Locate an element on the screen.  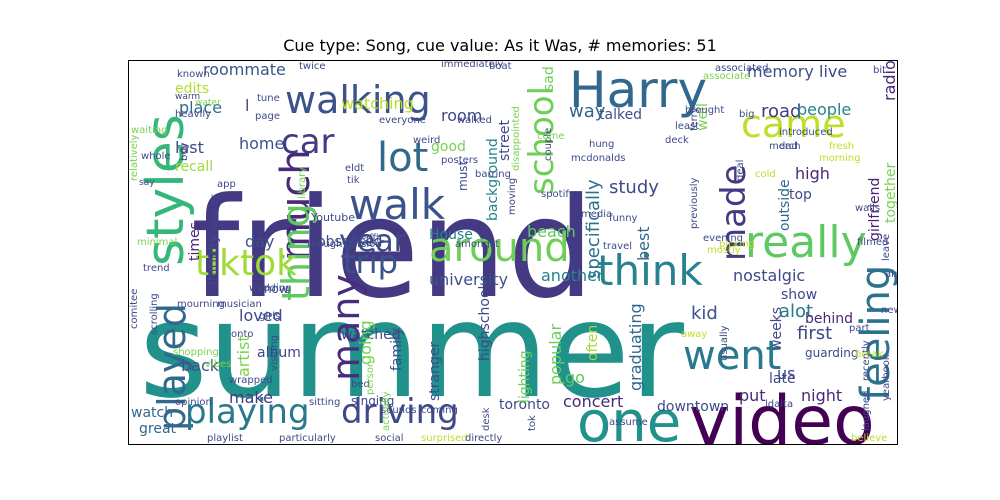
word-us: us is located at coordinates (786, 373).